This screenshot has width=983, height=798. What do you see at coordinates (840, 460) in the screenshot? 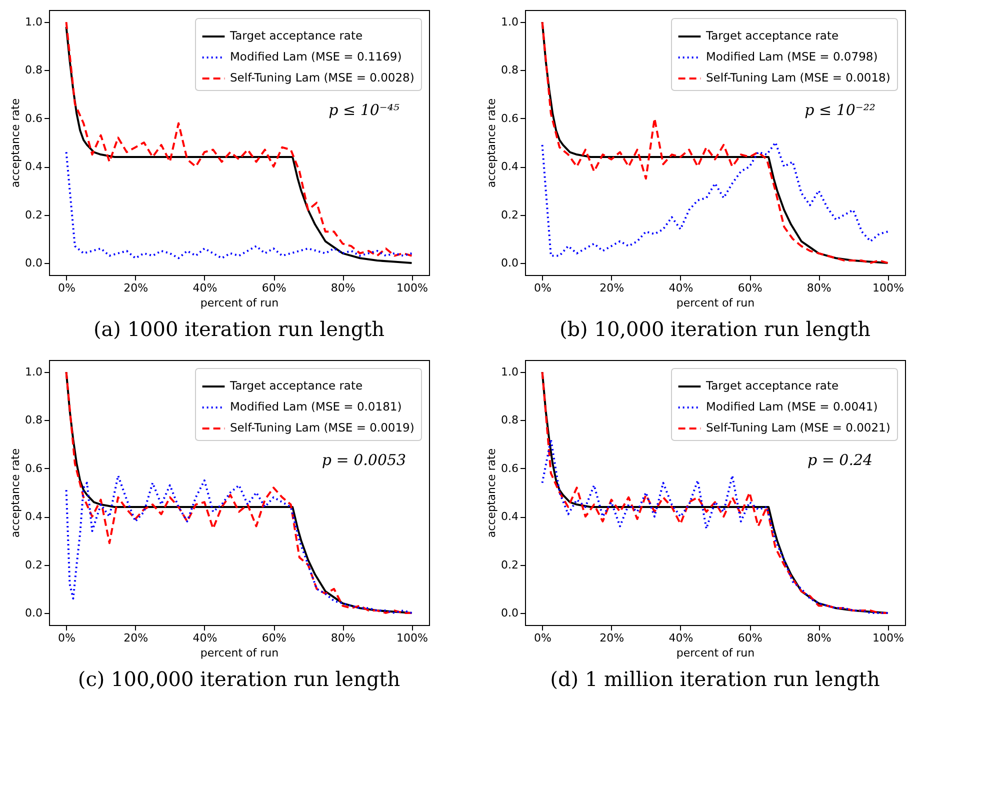
I see `annotation: p = 0.24` at bounding box center [840, 460].